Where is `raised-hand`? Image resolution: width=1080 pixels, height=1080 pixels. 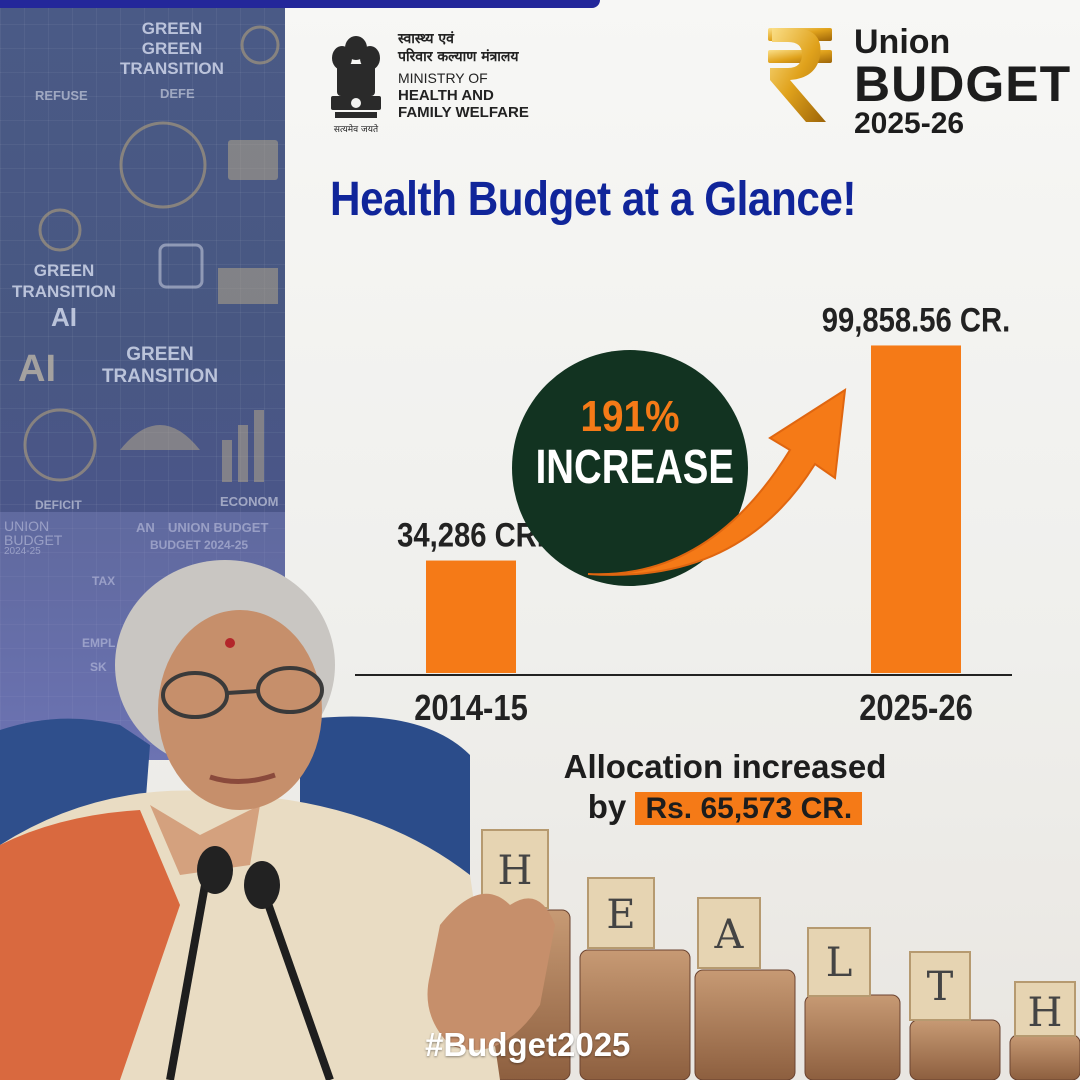
raised-hand is located at coordinates (491, 971).